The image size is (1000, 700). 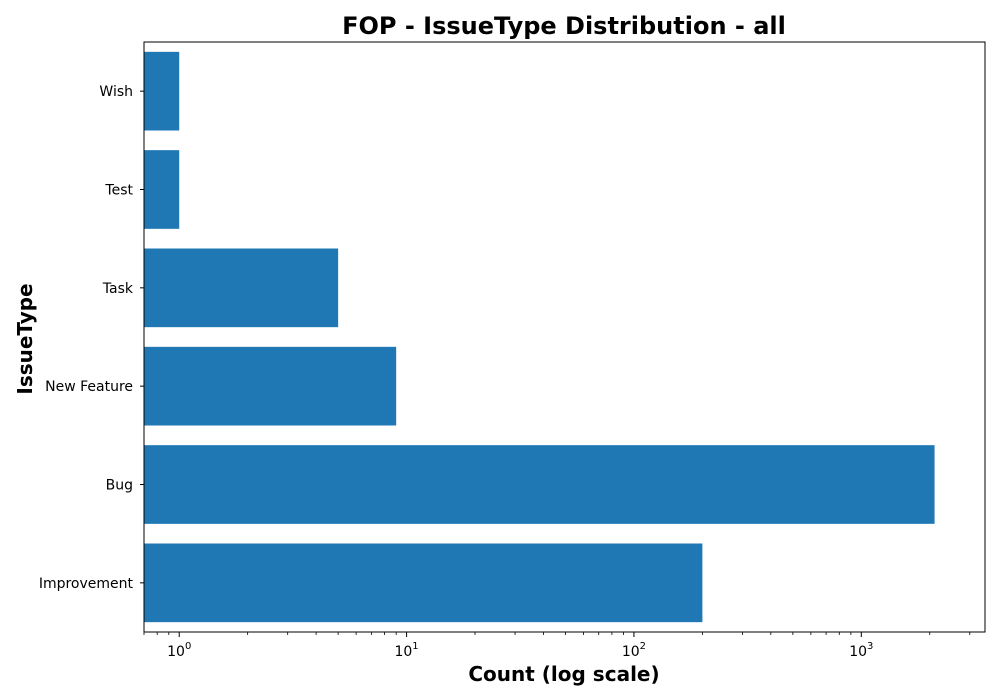 I want to click on y-tick-label: Improvement, so click(x=86, y=584).